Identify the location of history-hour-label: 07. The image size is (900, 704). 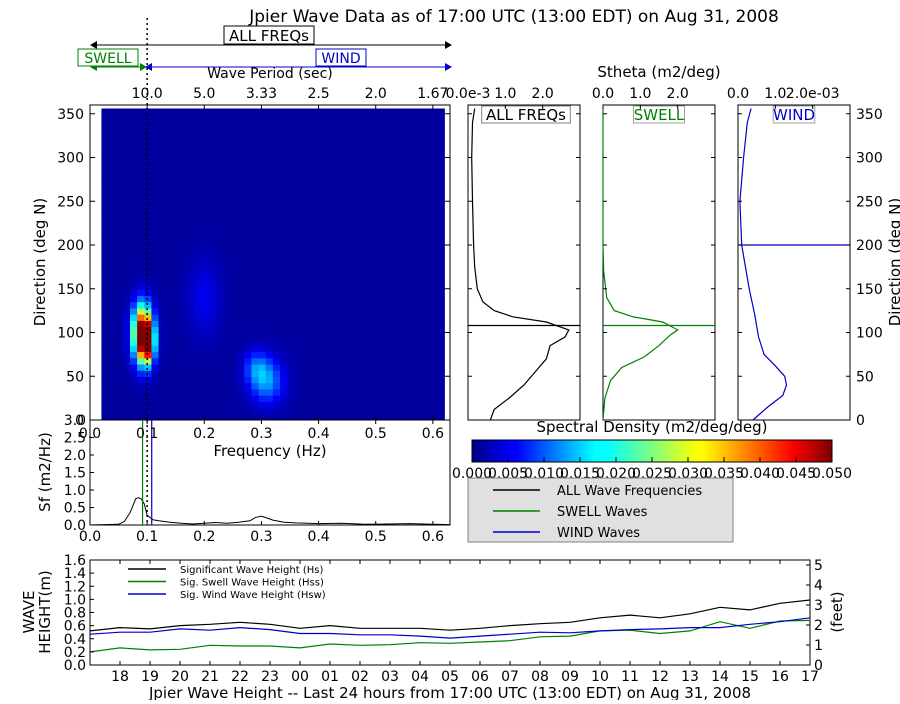
(510, 677).